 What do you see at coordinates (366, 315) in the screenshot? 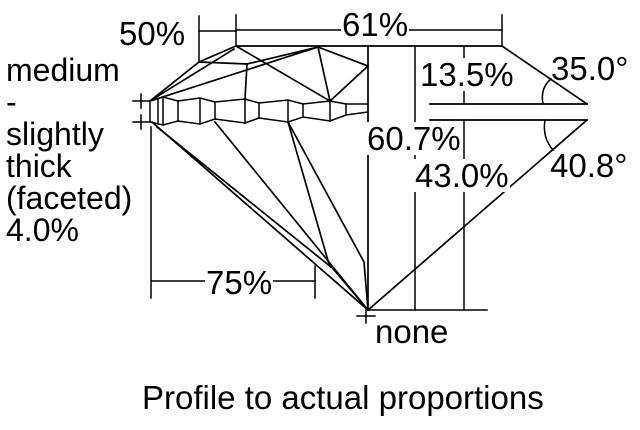
I see `culet-tick-mark` at bounding box center [366, 315].